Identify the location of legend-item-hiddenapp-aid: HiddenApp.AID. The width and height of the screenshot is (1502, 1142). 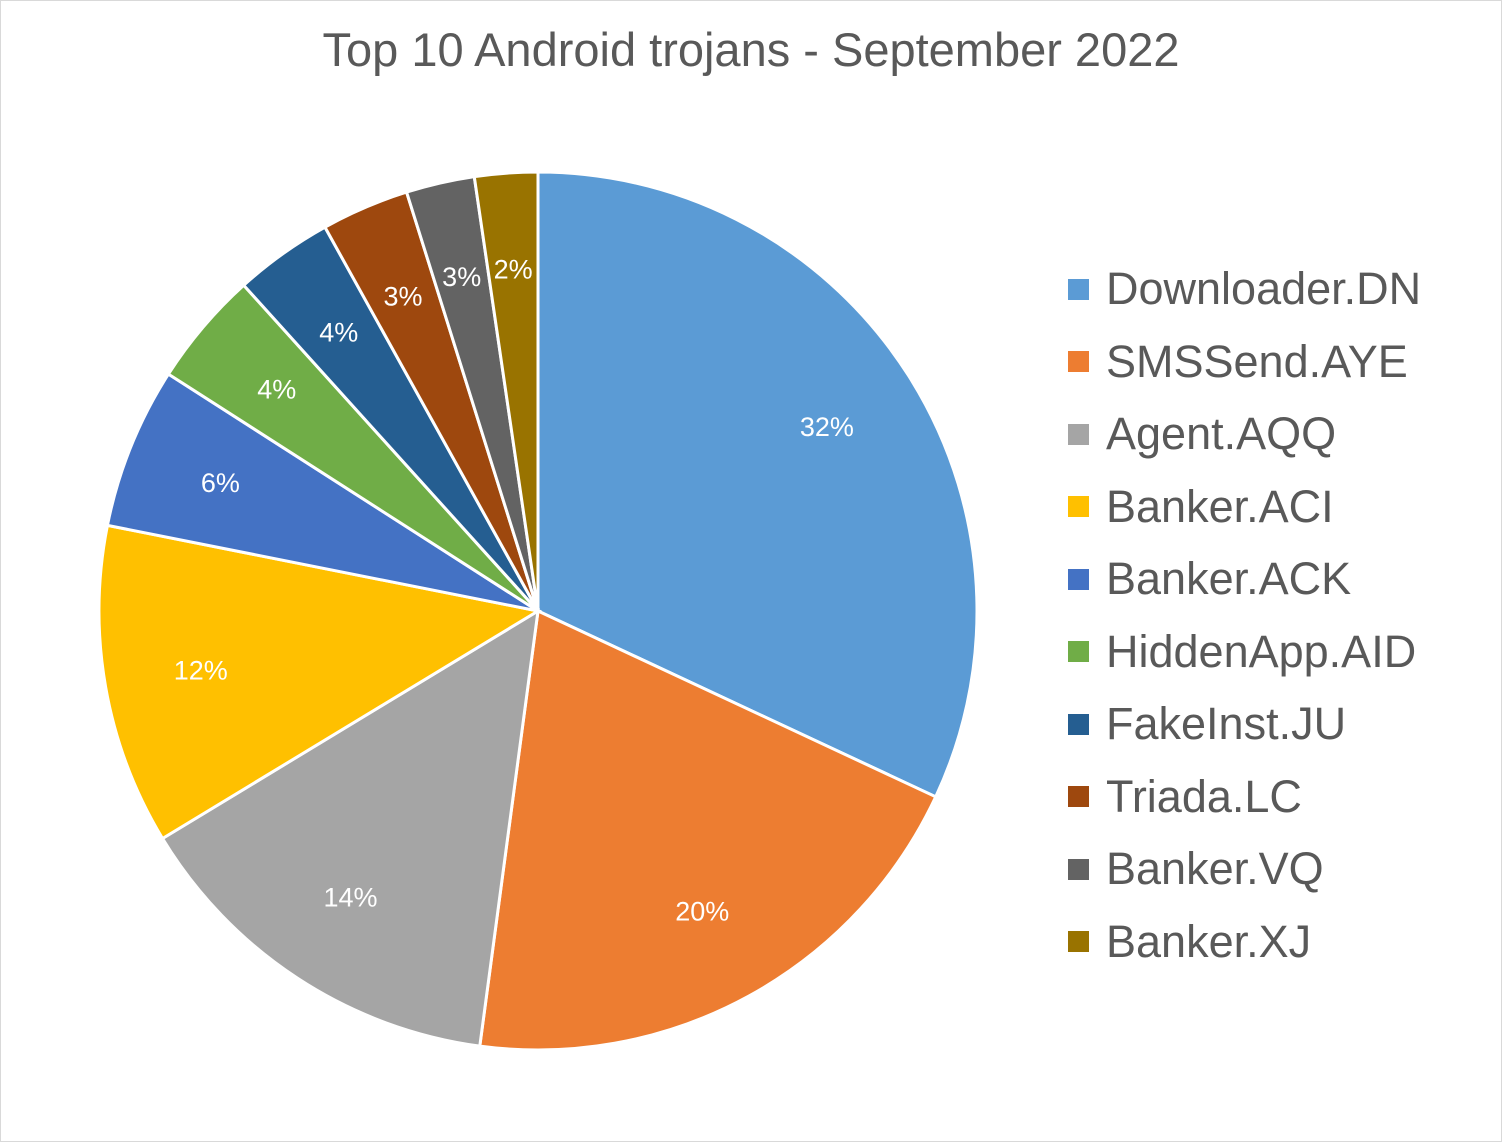
(1278, 652).